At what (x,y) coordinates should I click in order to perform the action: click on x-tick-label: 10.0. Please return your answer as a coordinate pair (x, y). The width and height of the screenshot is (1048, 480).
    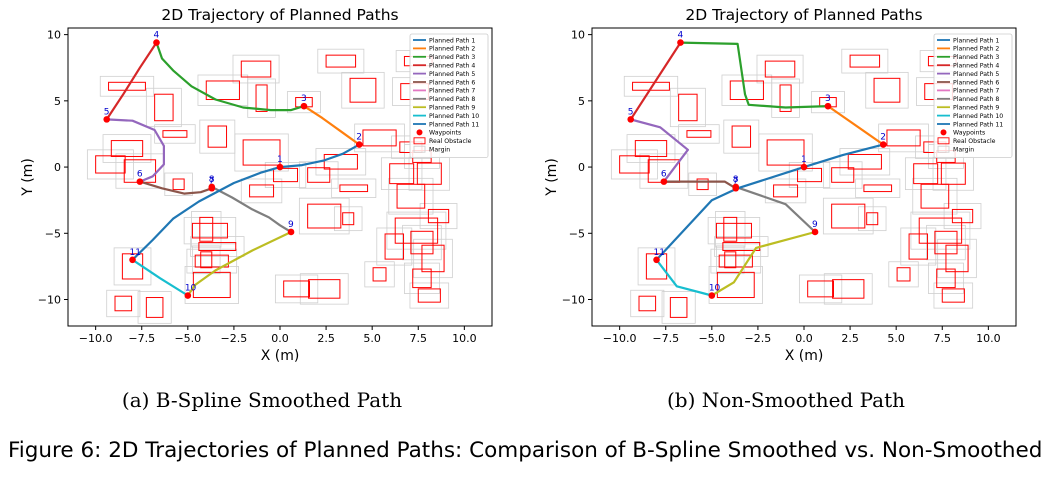
    Looking at the image, I should click on (988, 338).